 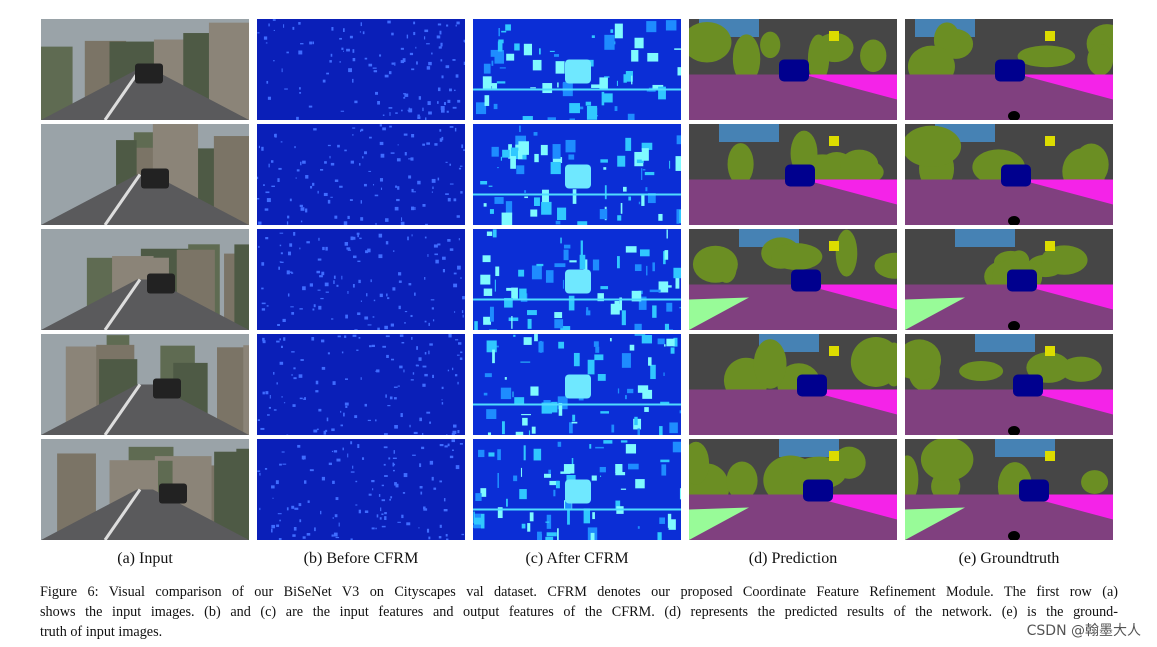 What do you see at coordinates (749, 133) in the screenshot?
I see `sky-seg` at bounding box center [749, 133].